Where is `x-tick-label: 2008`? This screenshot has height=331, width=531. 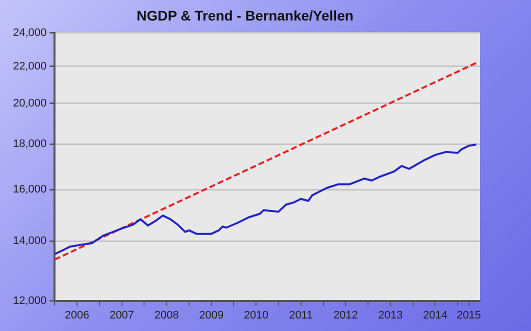
x-tick-label: 2008 is located at coordinates (166, 315).